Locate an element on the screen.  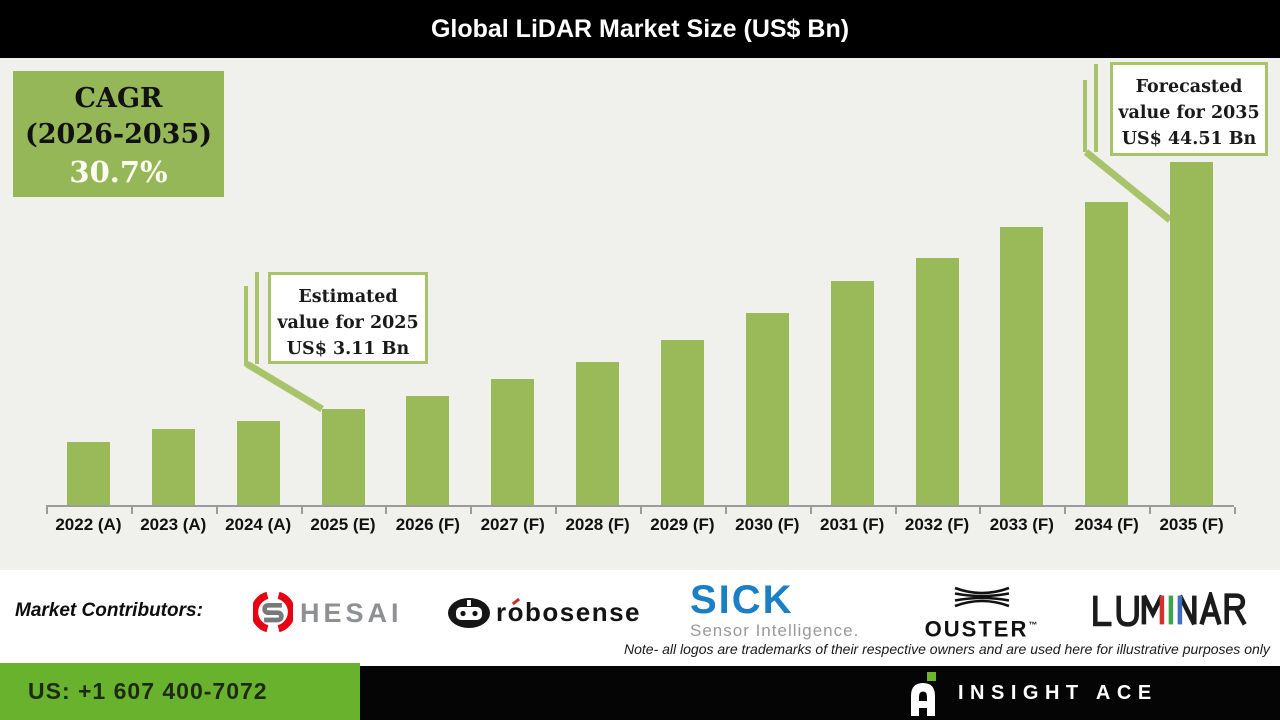
sick-tagline: Sensor Intelligence. is located at coordinates (775, 630).